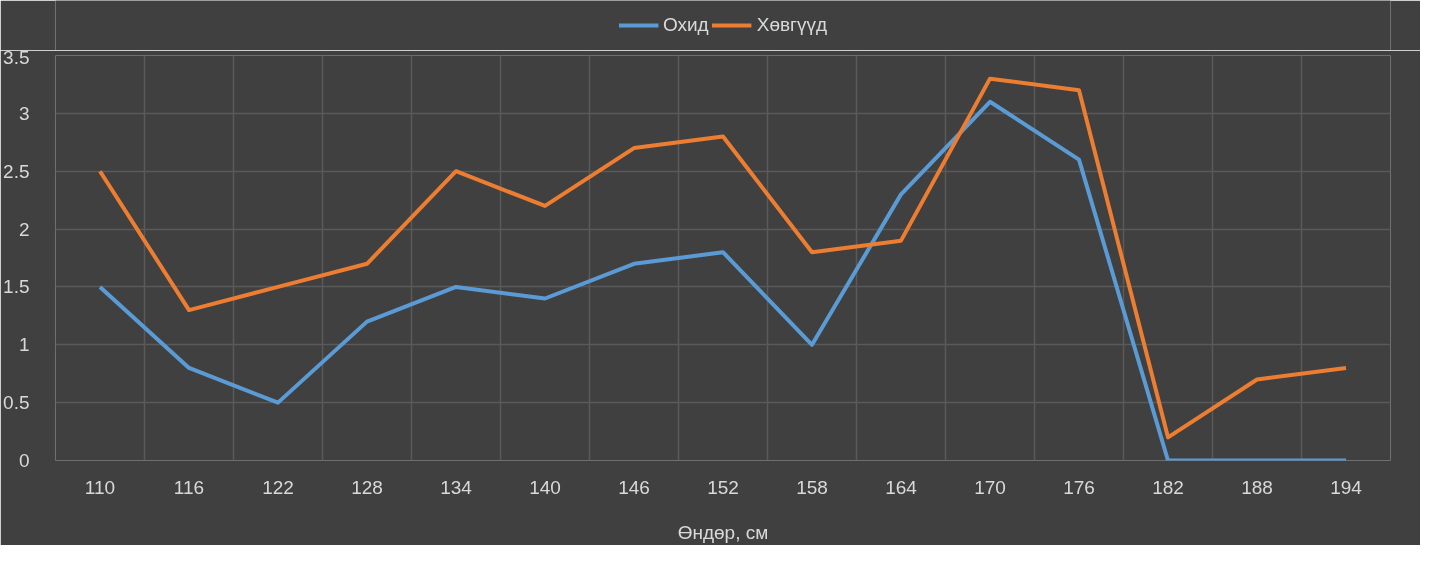  What do you see at coordinates (1079, 487) in the screenshot?
I see `x-tick-label: 176` at bounding box center [1079, 487].